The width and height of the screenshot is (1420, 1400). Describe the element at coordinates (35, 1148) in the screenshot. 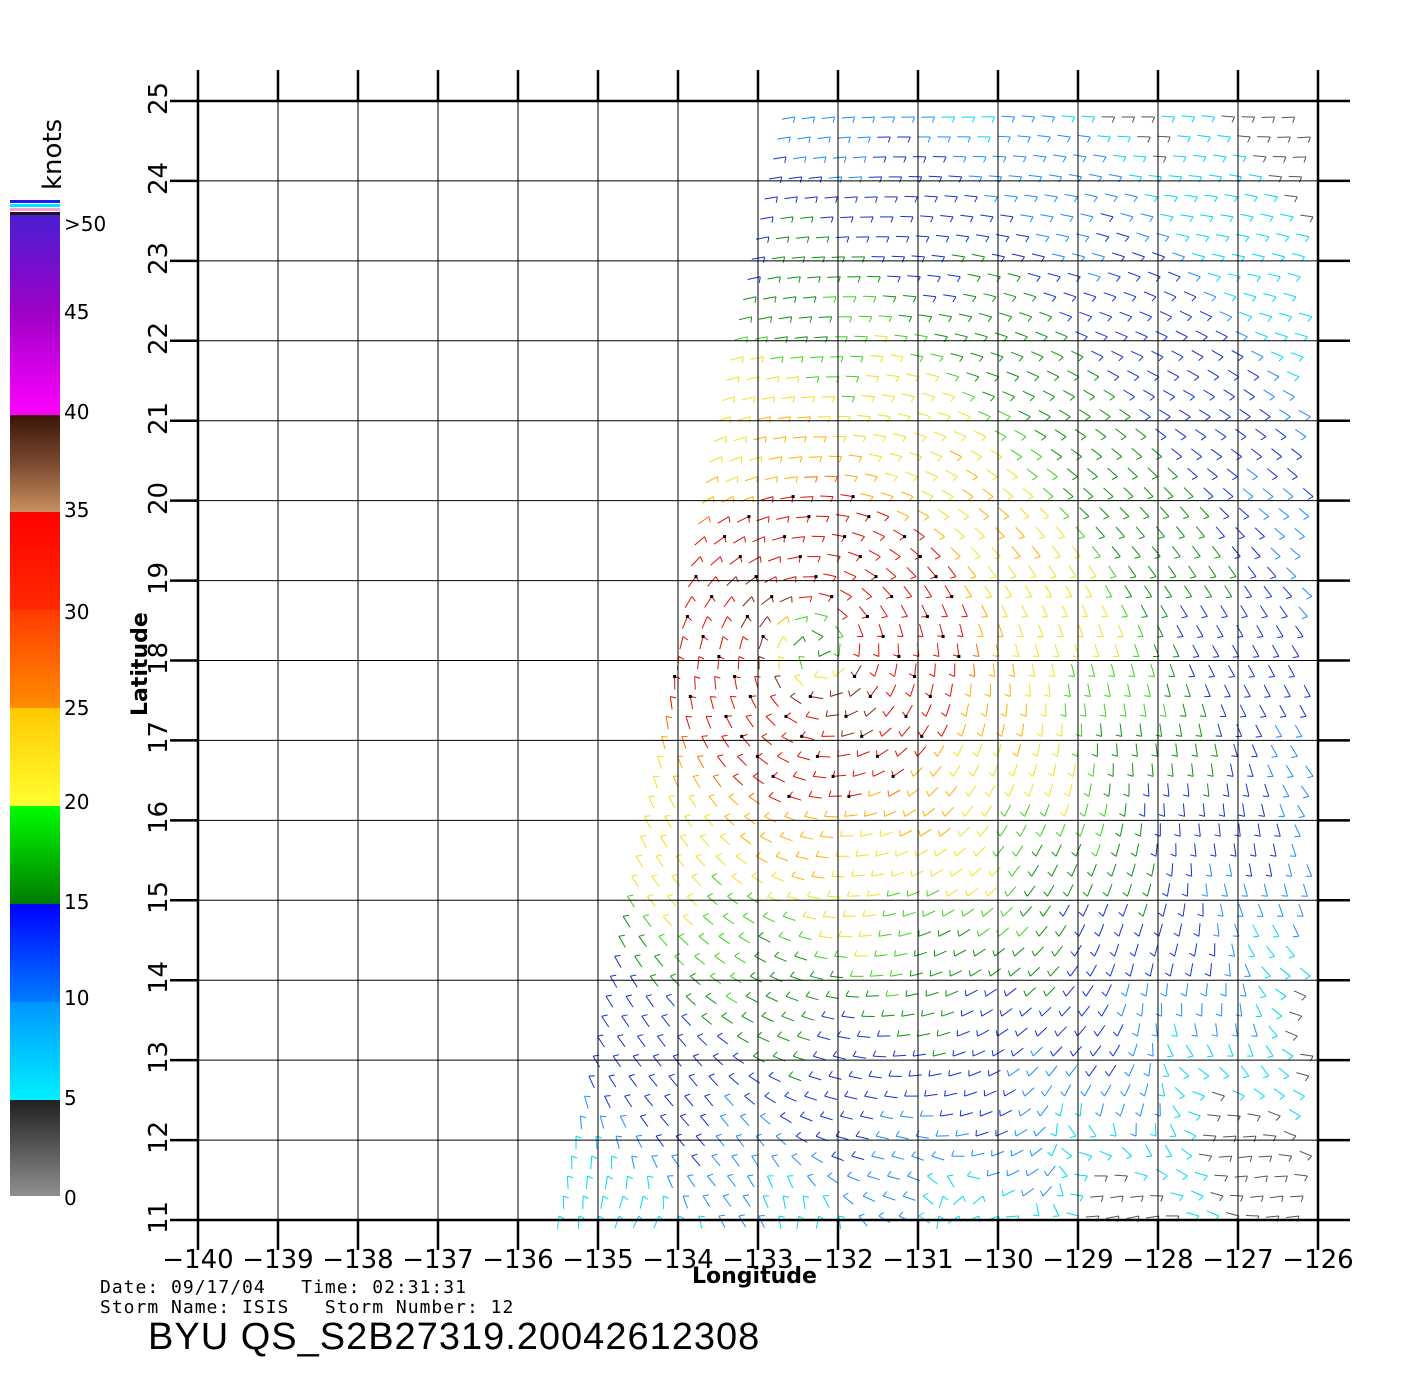

I see `colorbar-band` at that location.